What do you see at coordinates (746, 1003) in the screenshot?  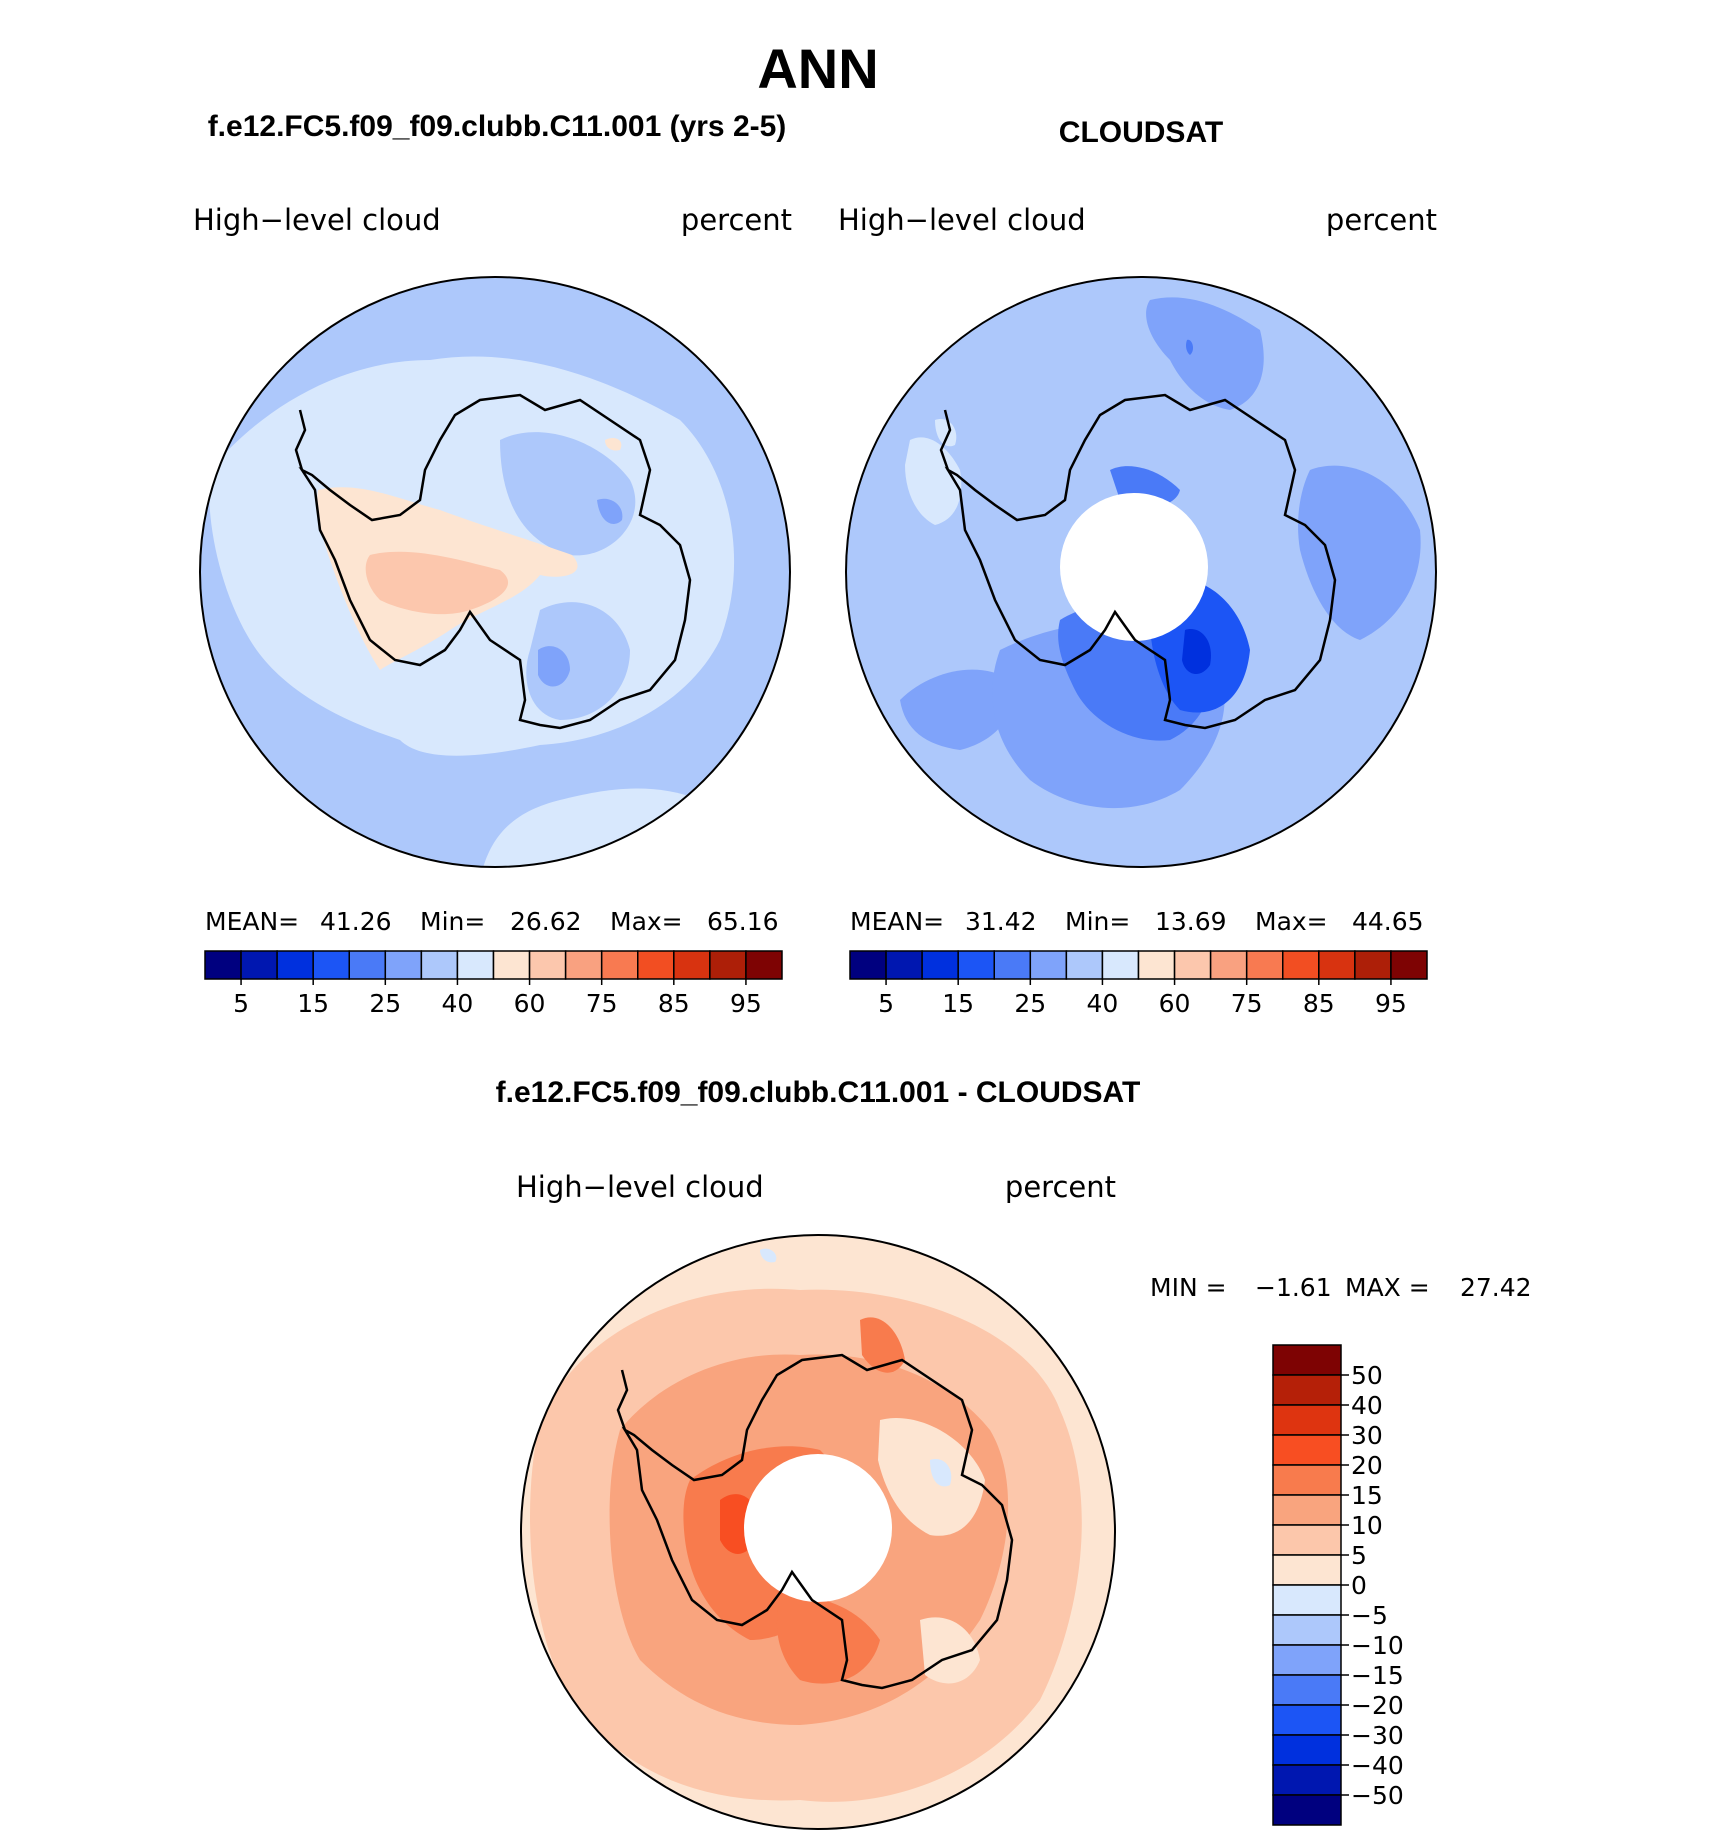 I see `panel-a-colorbar-tick-label: 95` at bounding box center [746, 1003].